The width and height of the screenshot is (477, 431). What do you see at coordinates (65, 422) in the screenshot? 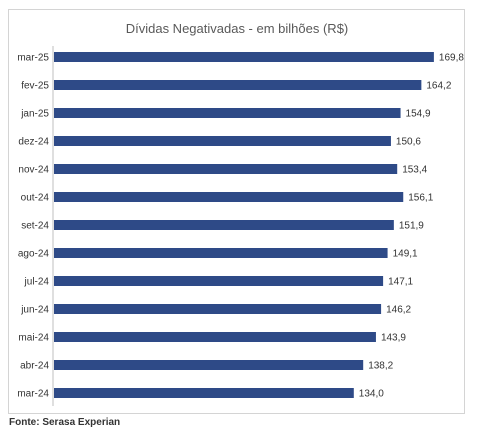
I see `source-note: Fonte: Serasa Experian` at bounding box center [65, 422].